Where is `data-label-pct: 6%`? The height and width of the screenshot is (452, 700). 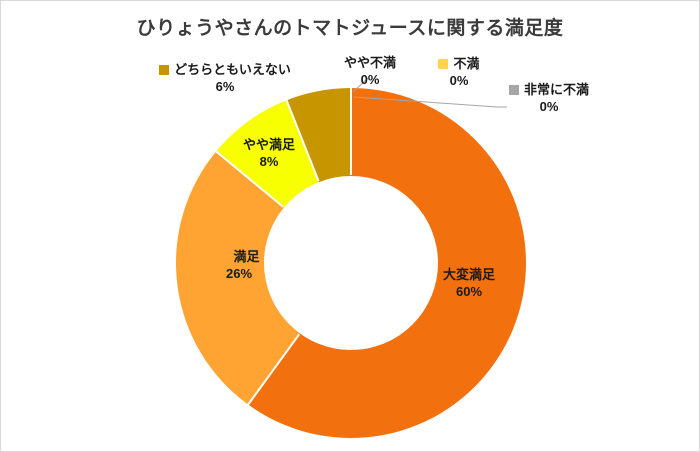
data-label-pct: 6% is located at coordinates (225, 86).